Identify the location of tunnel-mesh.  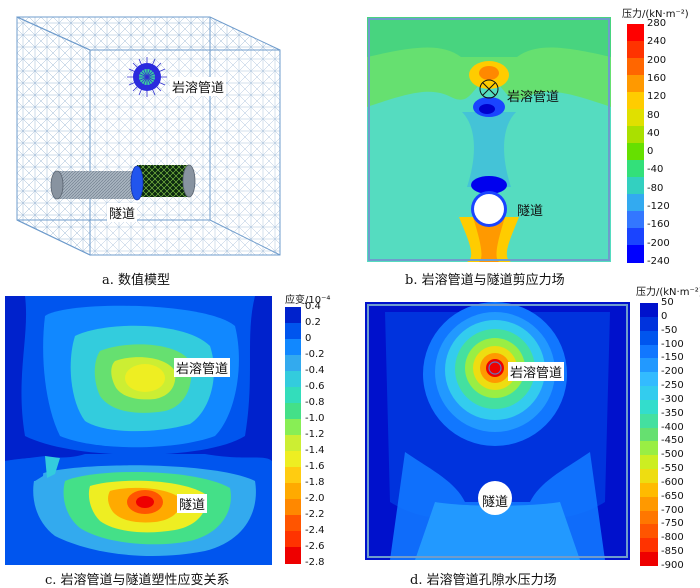
(123, 182).